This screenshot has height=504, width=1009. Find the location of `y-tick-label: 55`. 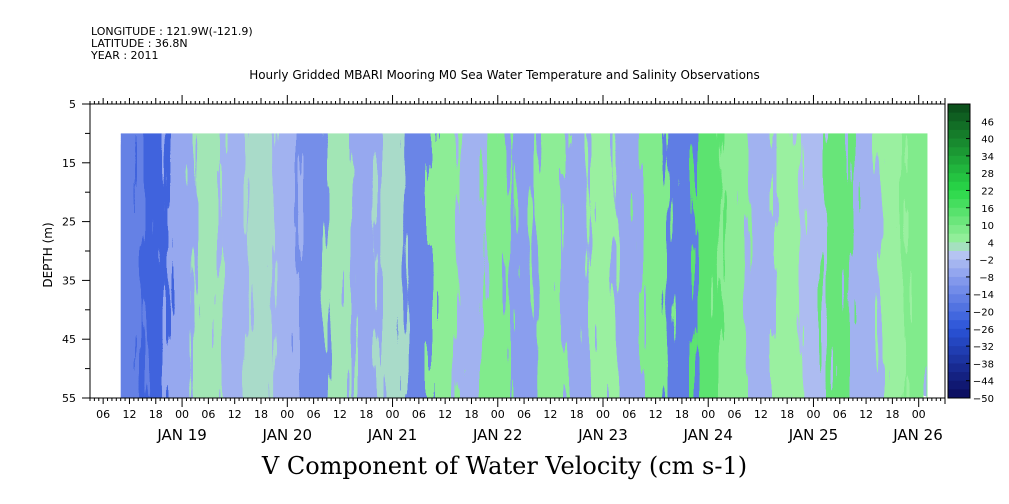

y-tick-label: 55 is located at coordinates (69, 398).